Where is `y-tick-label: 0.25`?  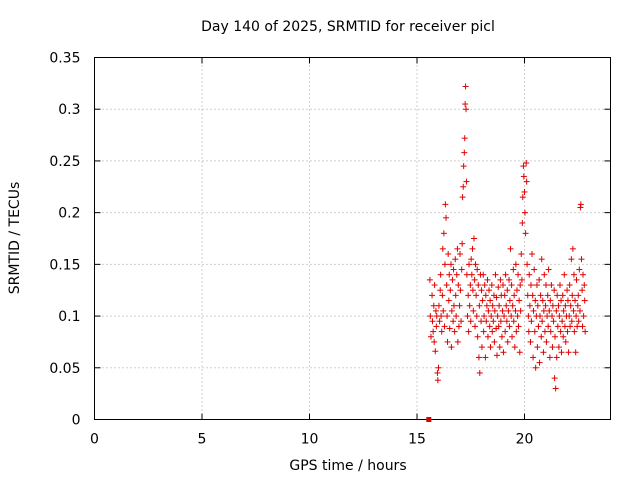
y-tick-label: 0.25 is located at coordinates (64, 162).